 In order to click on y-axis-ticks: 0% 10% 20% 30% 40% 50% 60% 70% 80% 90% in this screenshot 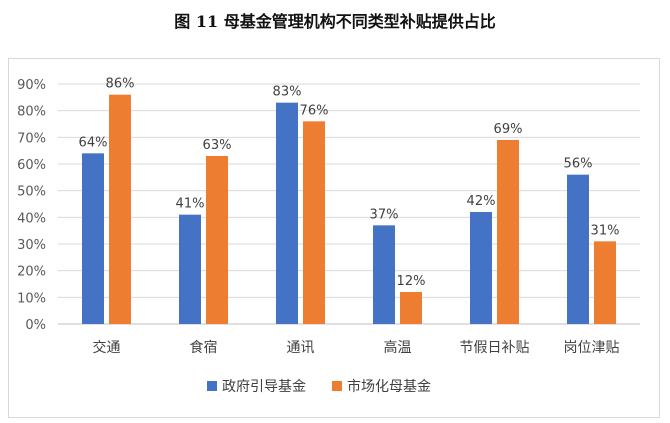, I will do `click(31, 205)`.